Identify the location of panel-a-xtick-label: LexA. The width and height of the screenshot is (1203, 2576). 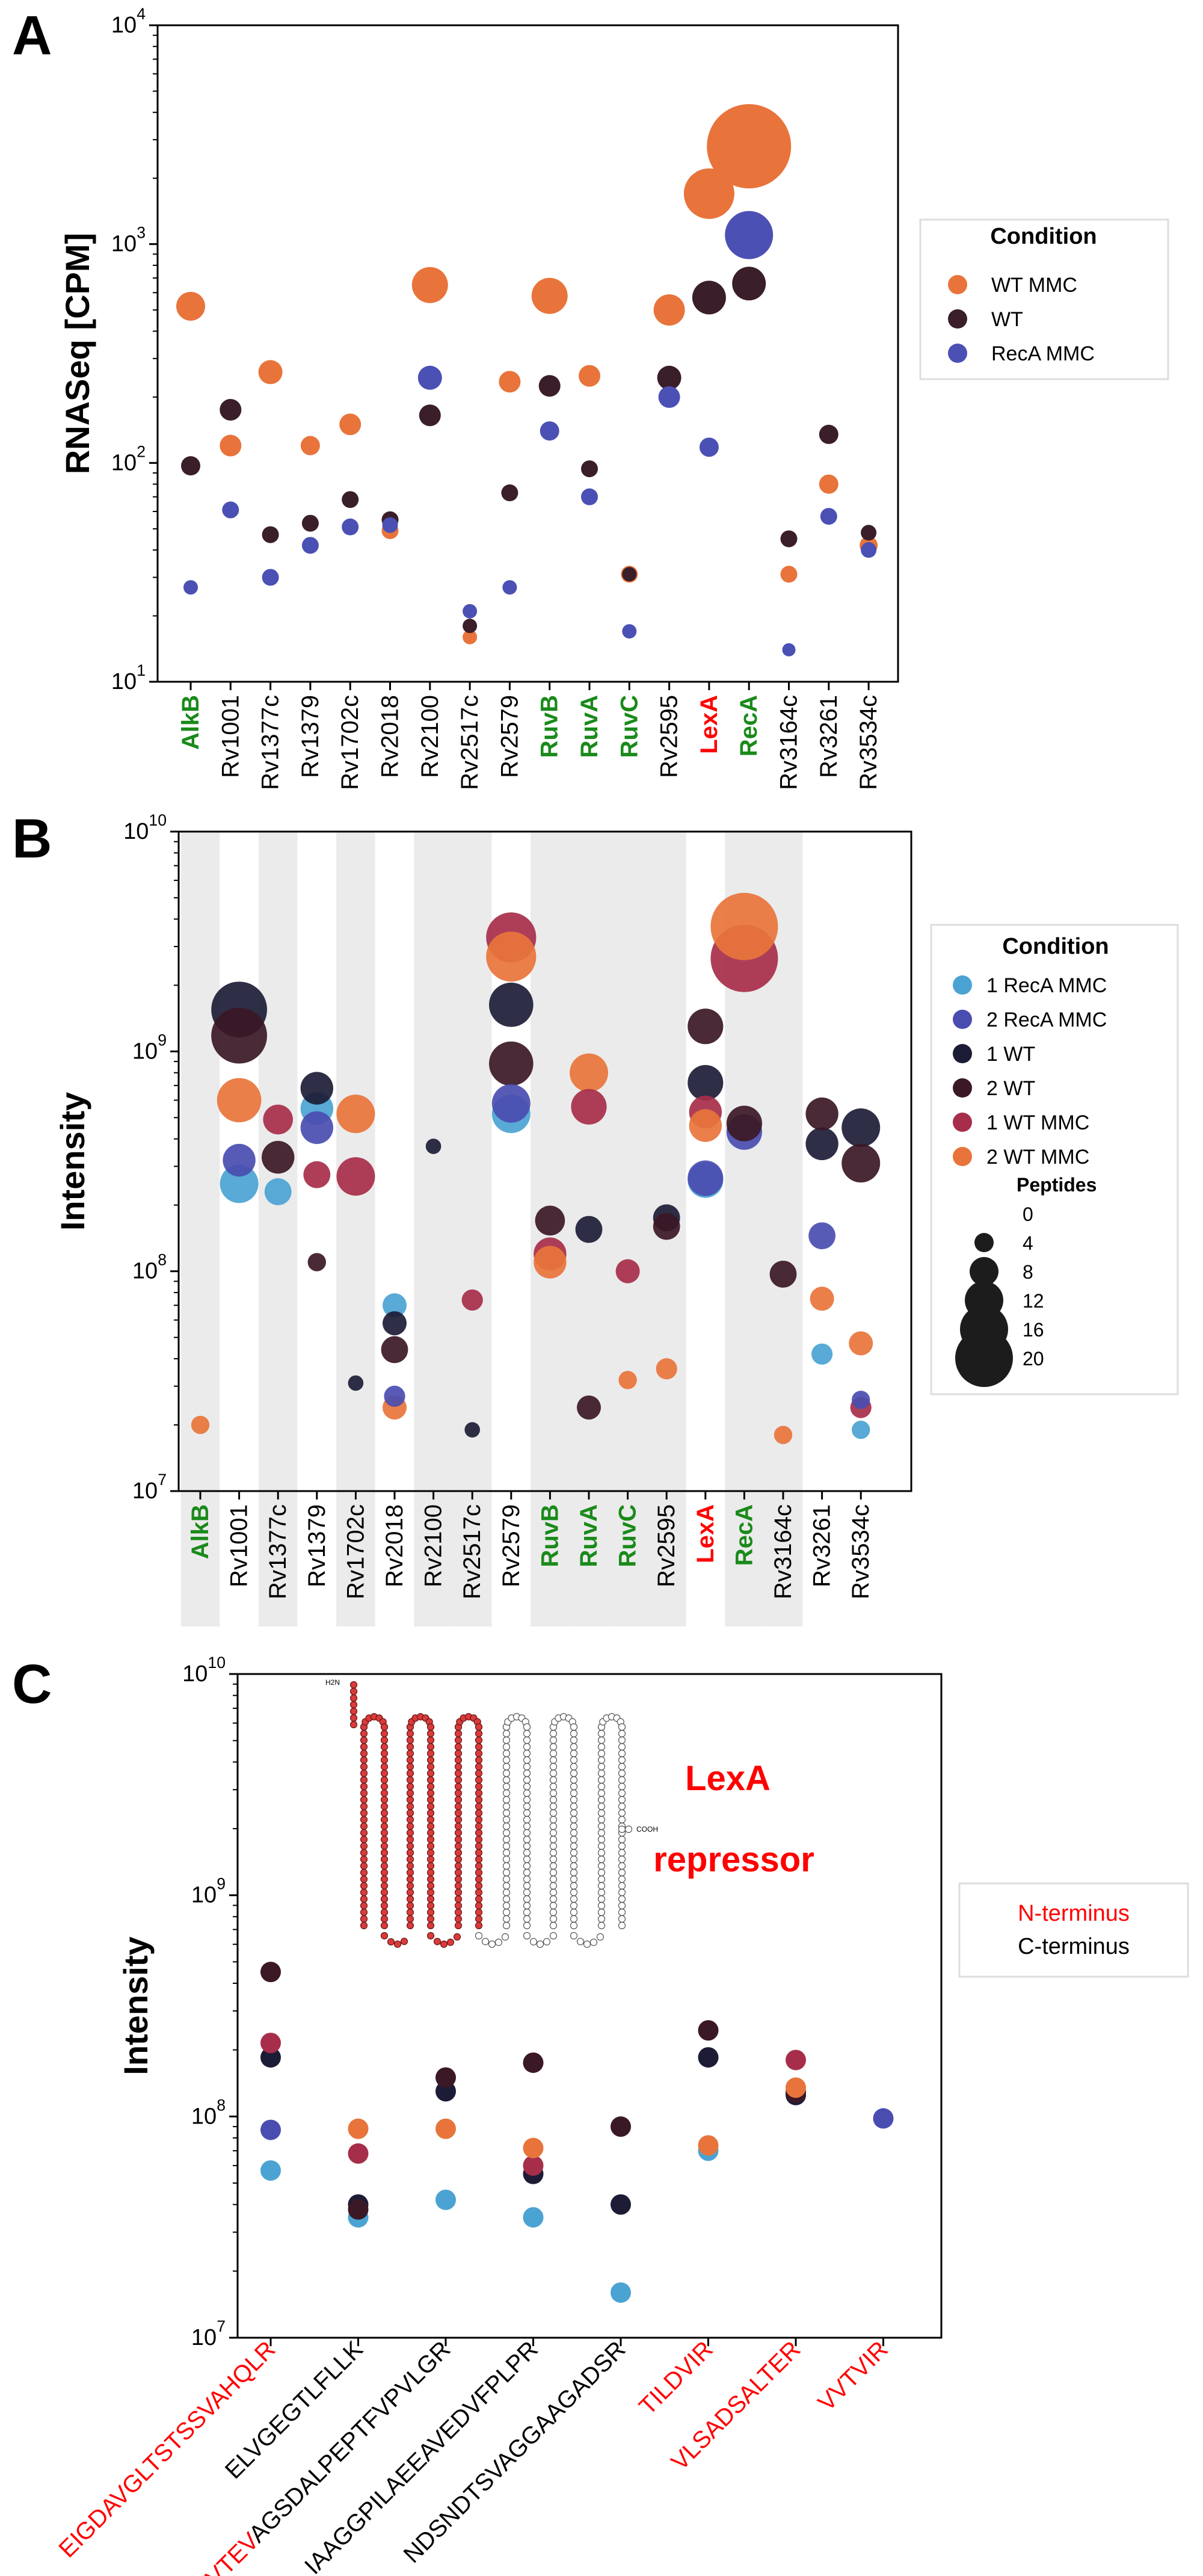
(709, 724).